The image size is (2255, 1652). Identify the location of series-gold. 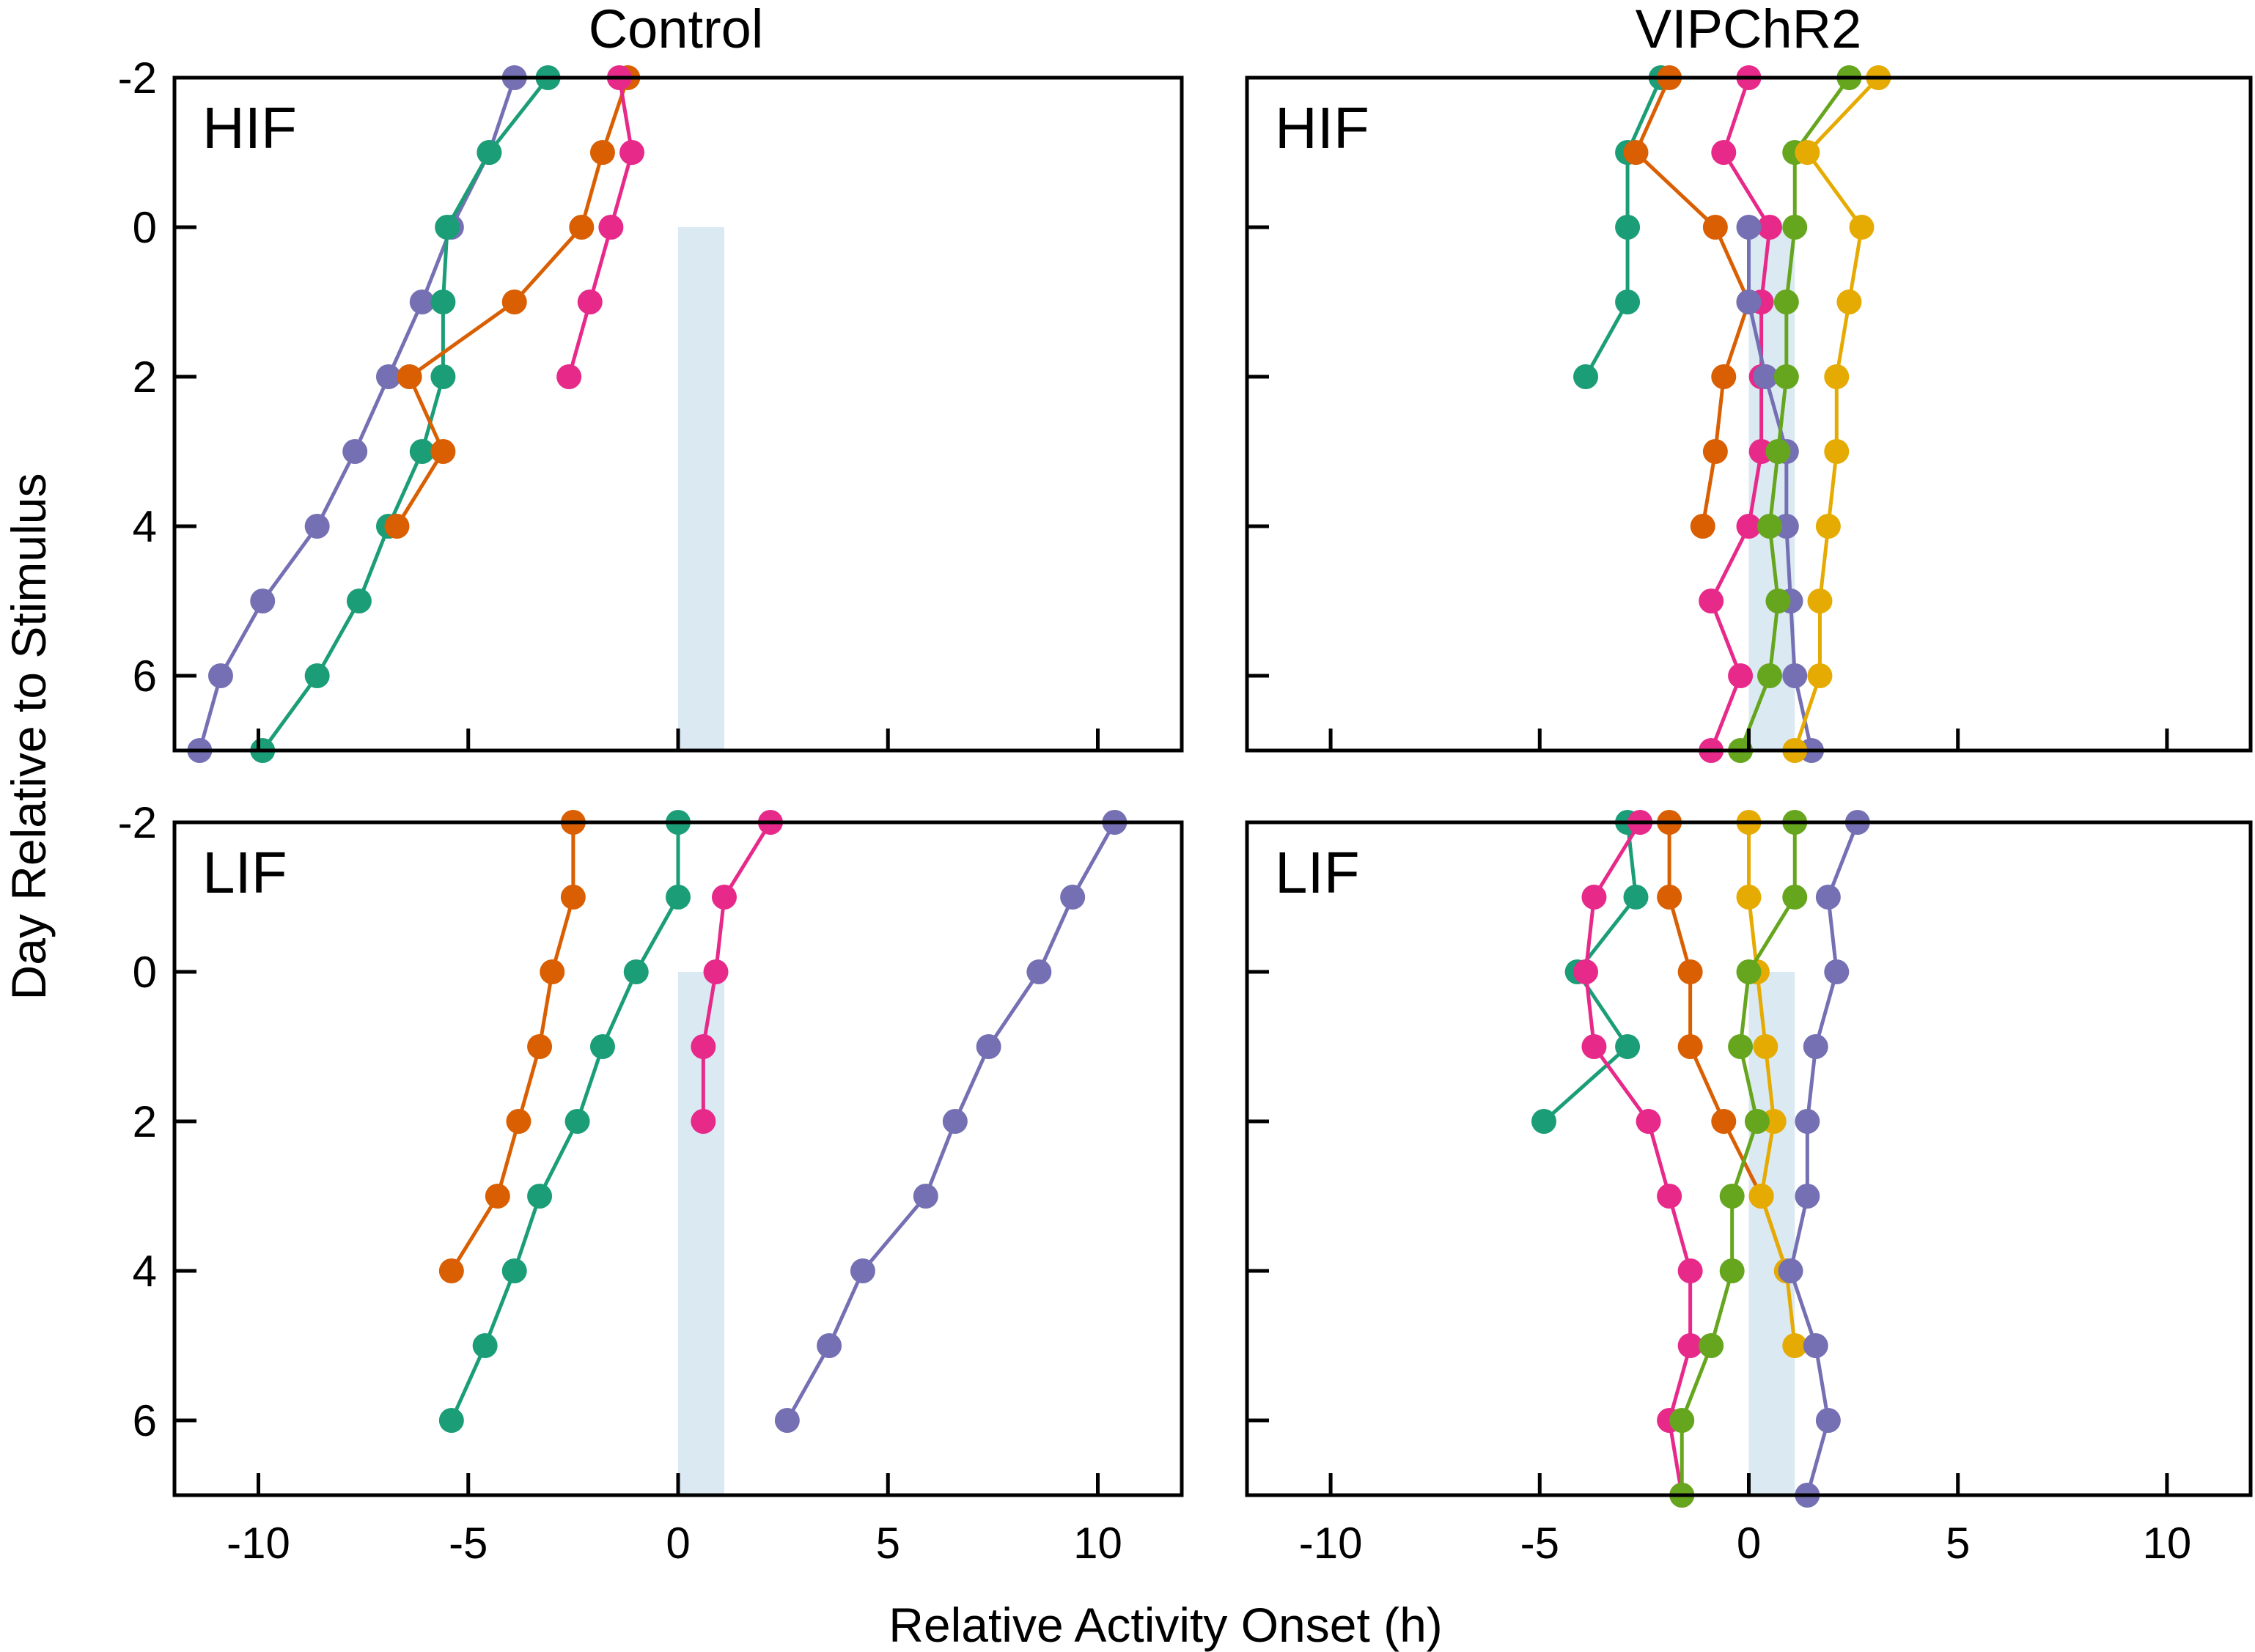
(1836, 414).